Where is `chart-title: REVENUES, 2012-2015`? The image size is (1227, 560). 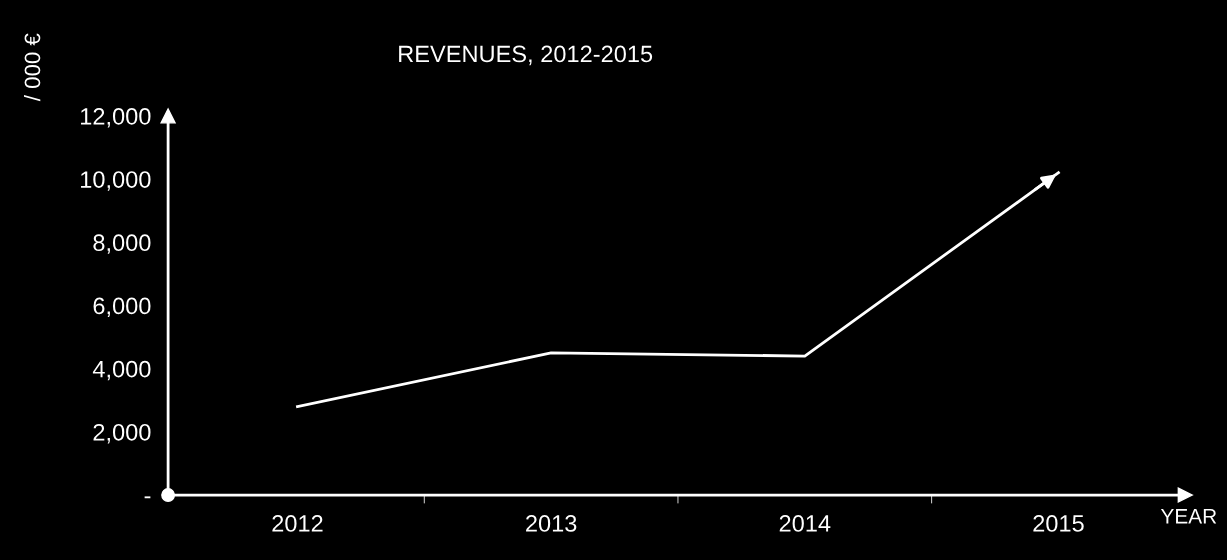 chart-title: REVENUES, 2012-2015 is located at coordinates (526, 55).